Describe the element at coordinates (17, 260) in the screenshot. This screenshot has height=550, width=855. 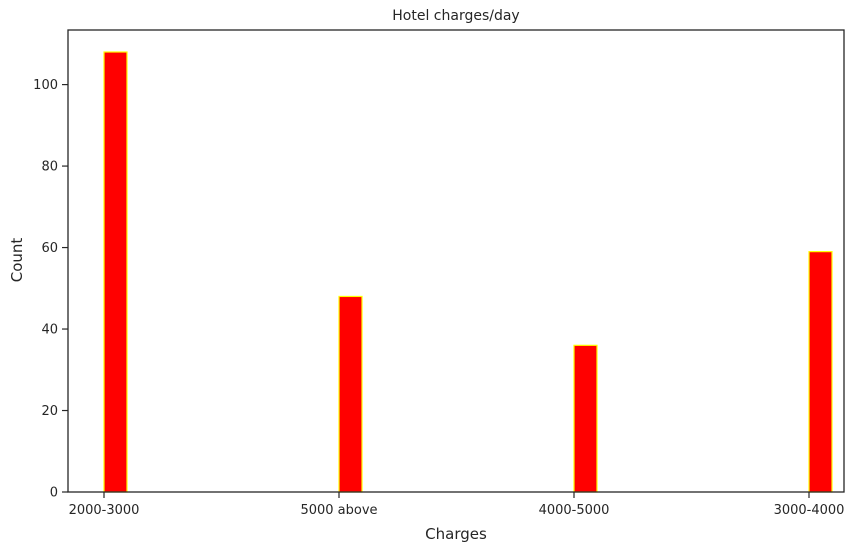
I see `y-axis-label: Count` at that location.